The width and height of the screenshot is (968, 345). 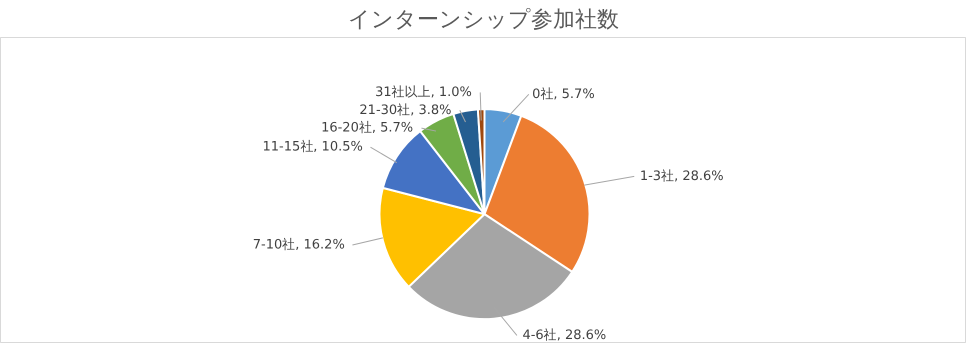 I want to click on data-label: , 3.8%, so click(x=431, y=110).